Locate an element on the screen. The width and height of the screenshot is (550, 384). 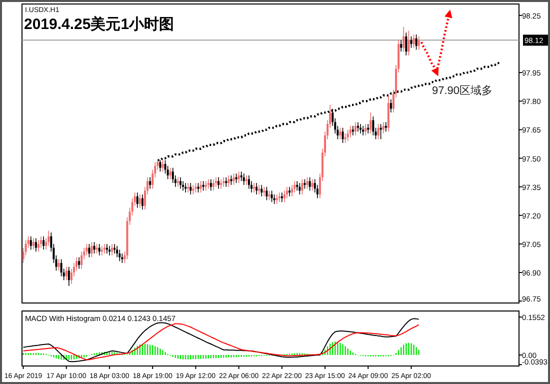
text: 2019.4.25美元1小时图 is located at coordinates (99, 24).